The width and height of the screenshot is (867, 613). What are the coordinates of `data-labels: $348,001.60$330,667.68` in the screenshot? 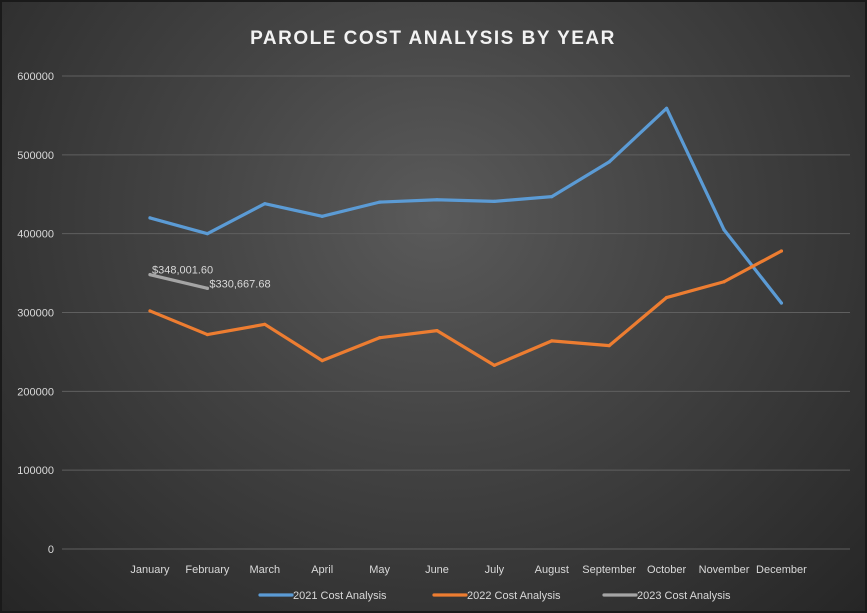 It's located at (211, 278).